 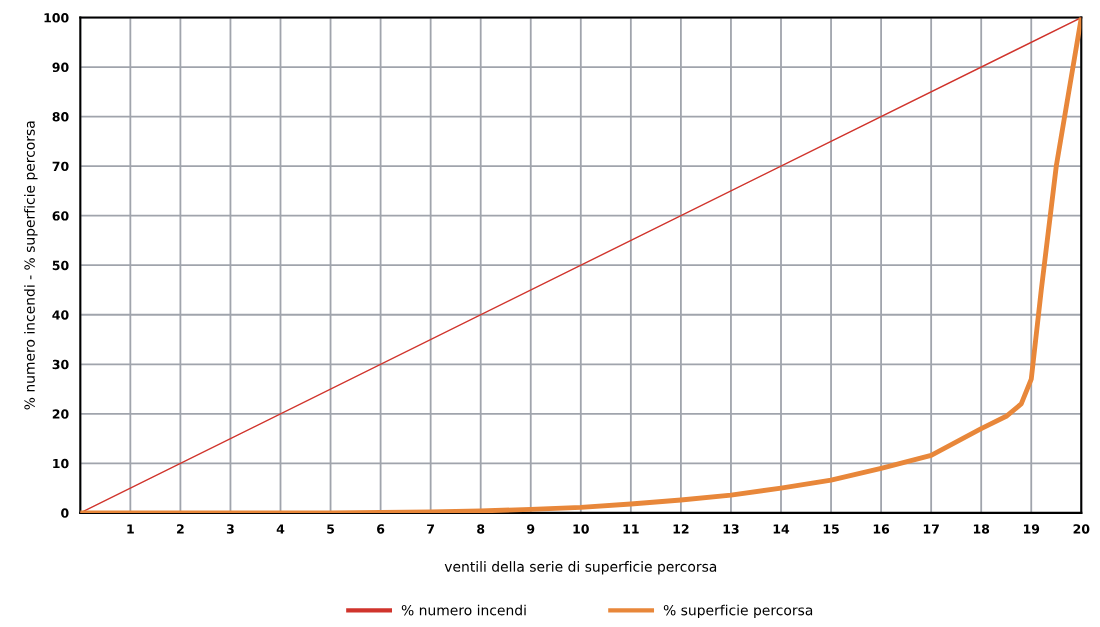 What do you see at coordinates (60, 166) in the screenshot?
I see `y-tick-label: 70` at bounding box center [60, 166].